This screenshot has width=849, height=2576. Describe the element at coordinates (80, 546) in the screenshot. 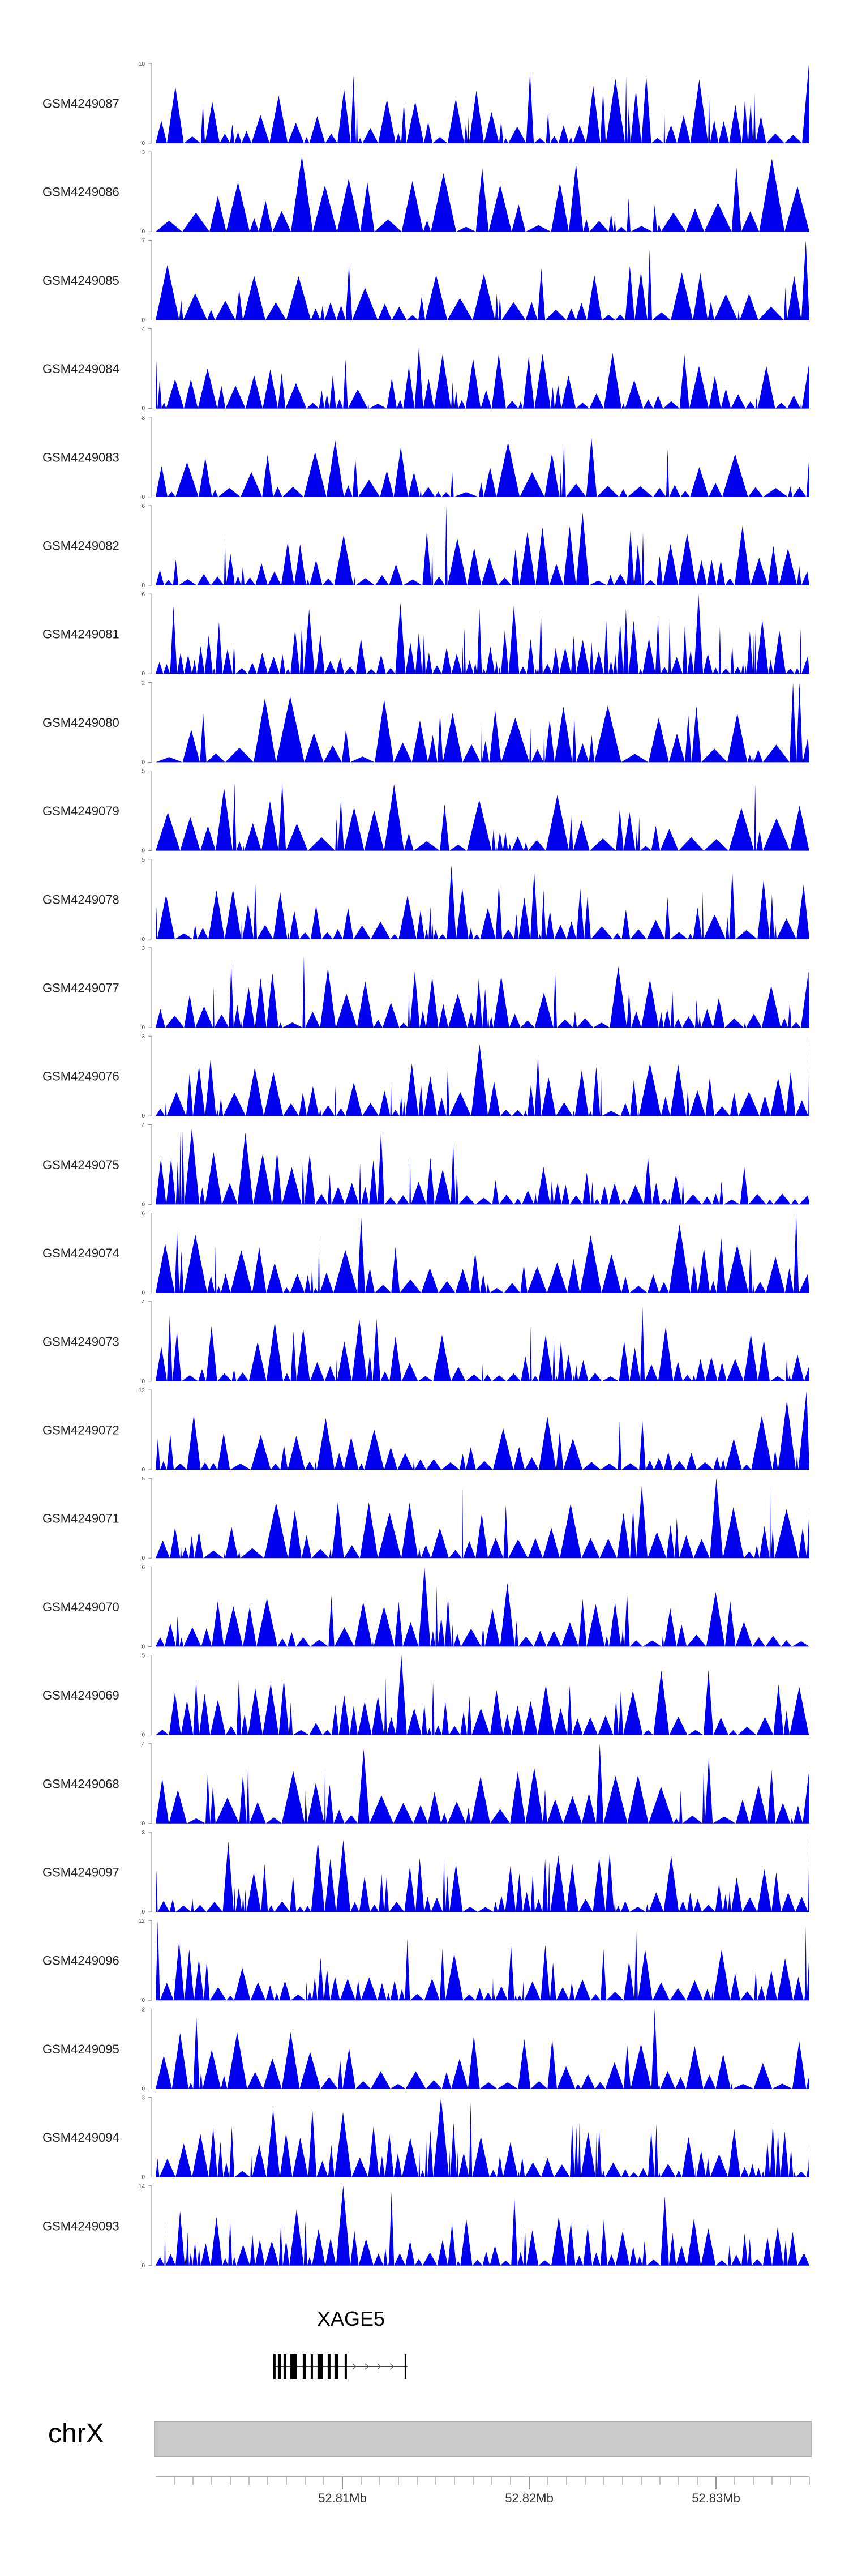

I see `track-label: GSM4249082` at that location.